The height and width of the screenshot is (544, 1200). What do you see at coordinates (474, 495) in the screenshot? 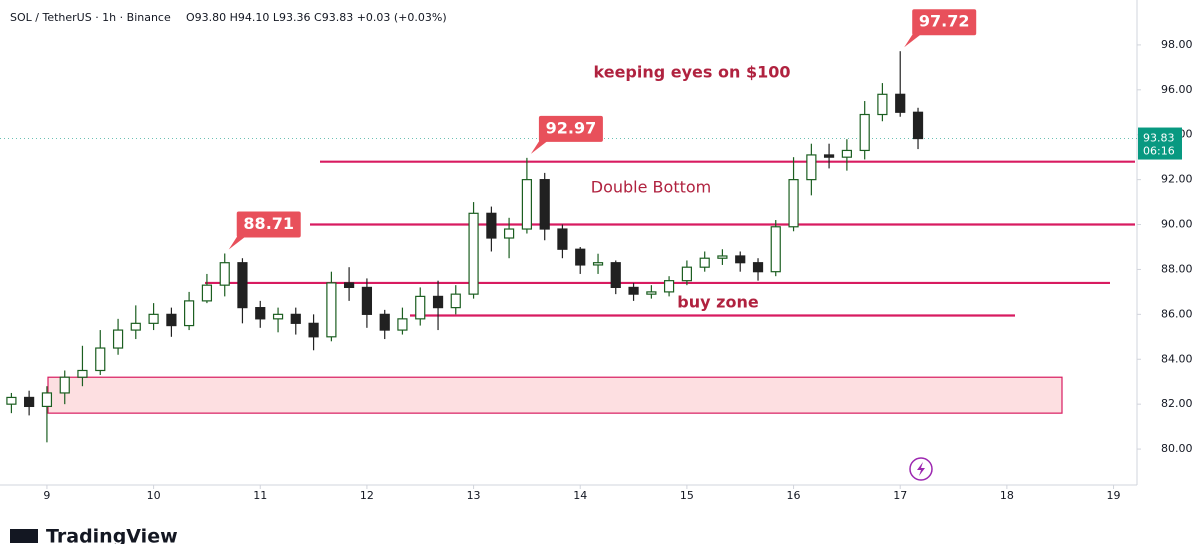
I see `x-tick-label: 13` at bounding box center [474, 495].